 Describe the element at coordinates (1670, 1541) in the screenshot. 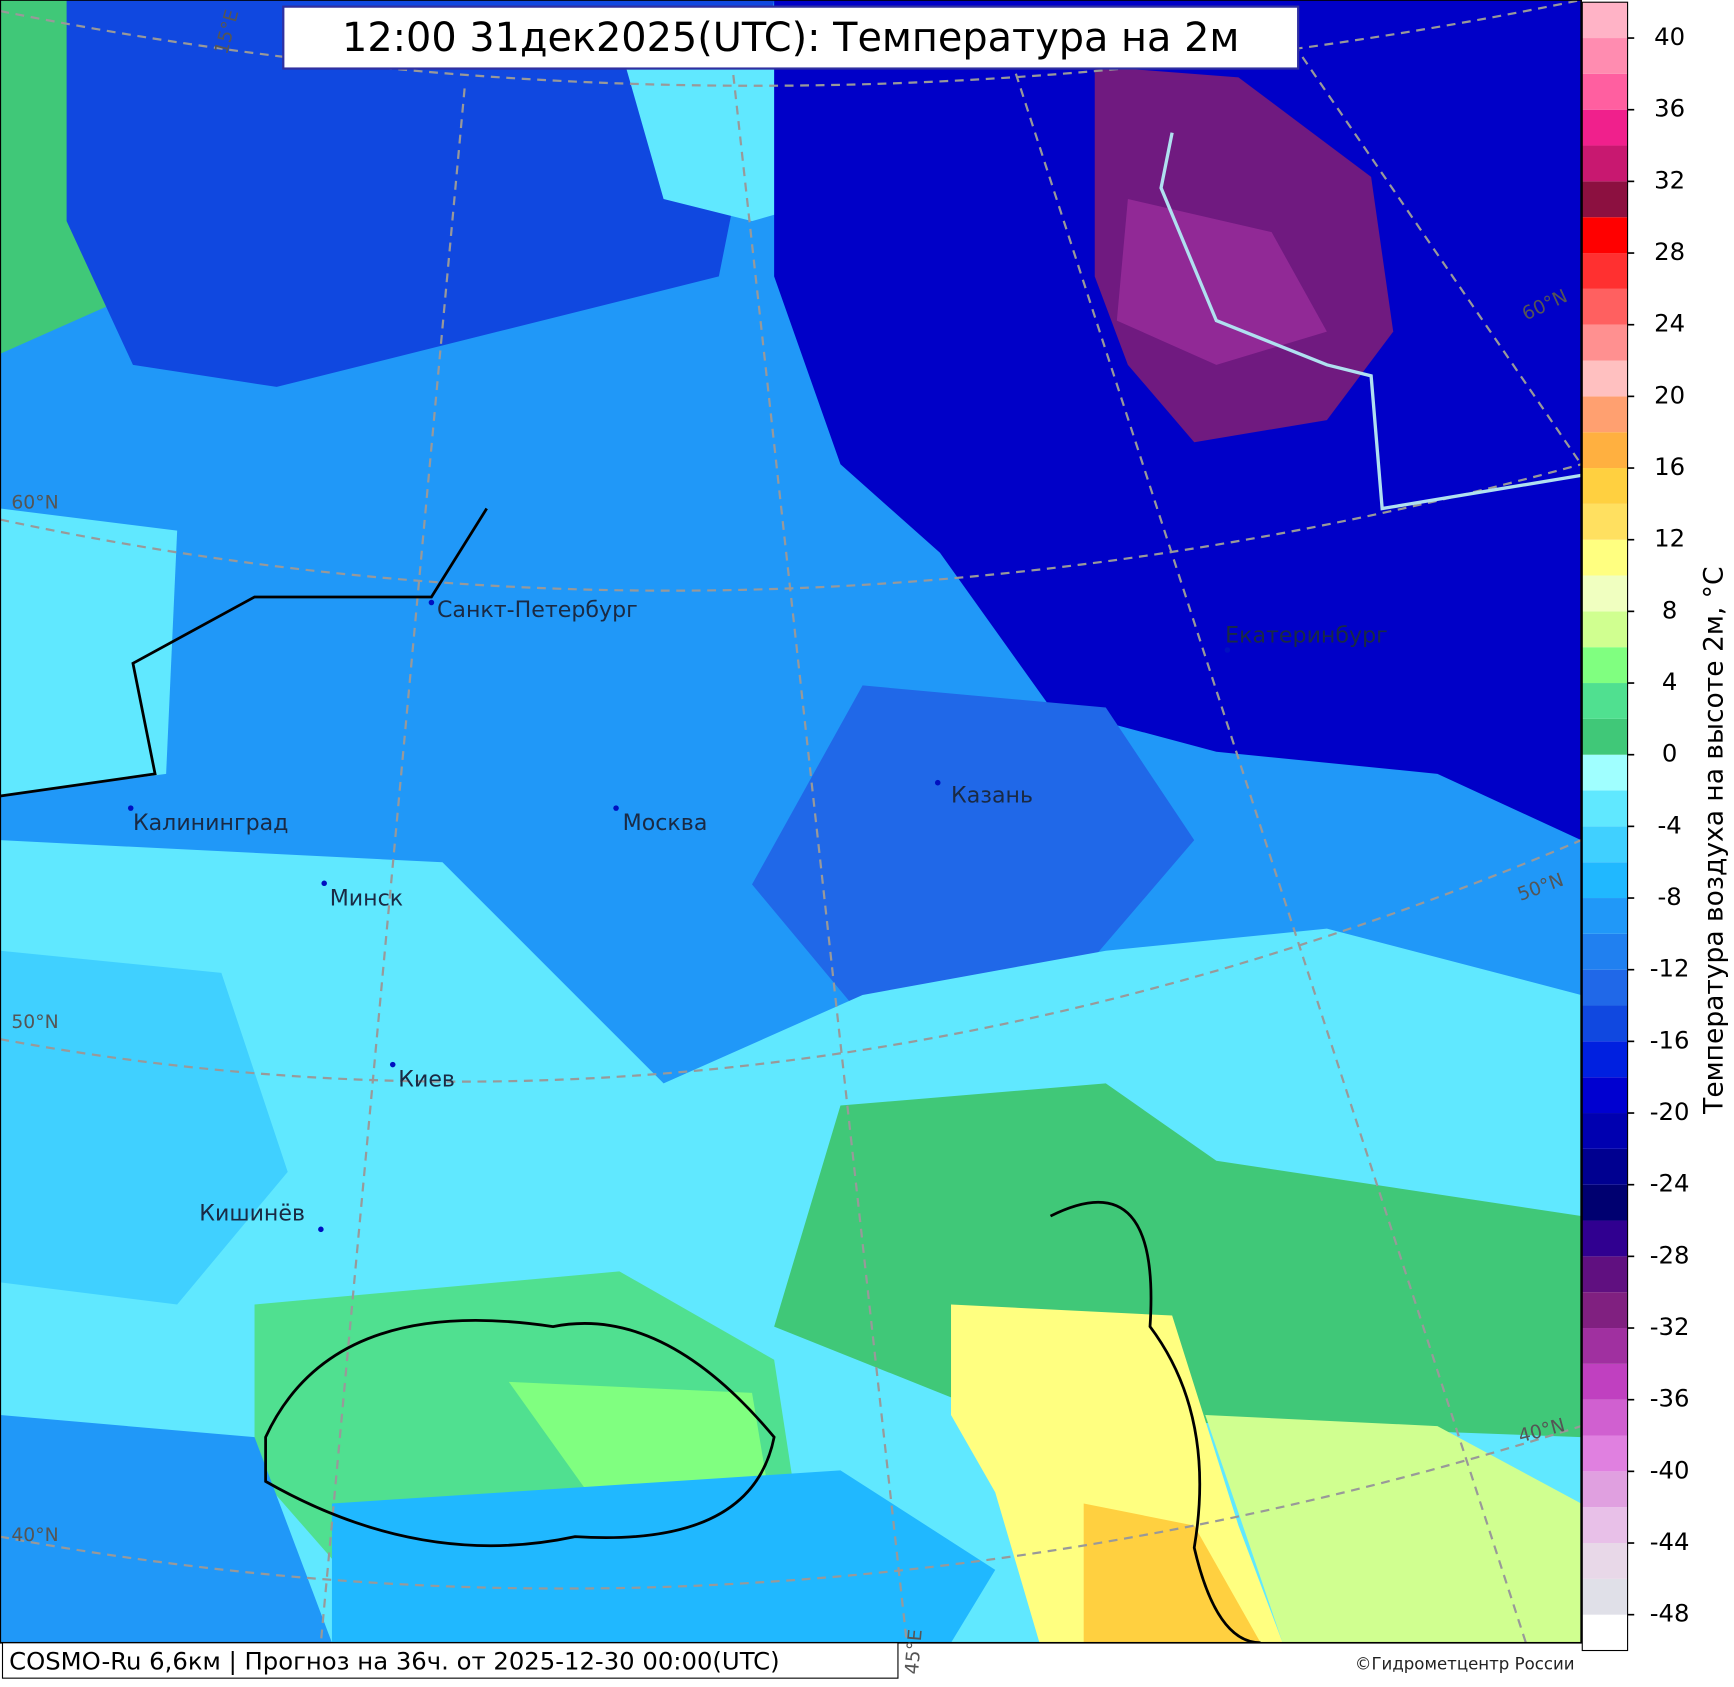

I see `colorbar-tick-label: -44` at that location.